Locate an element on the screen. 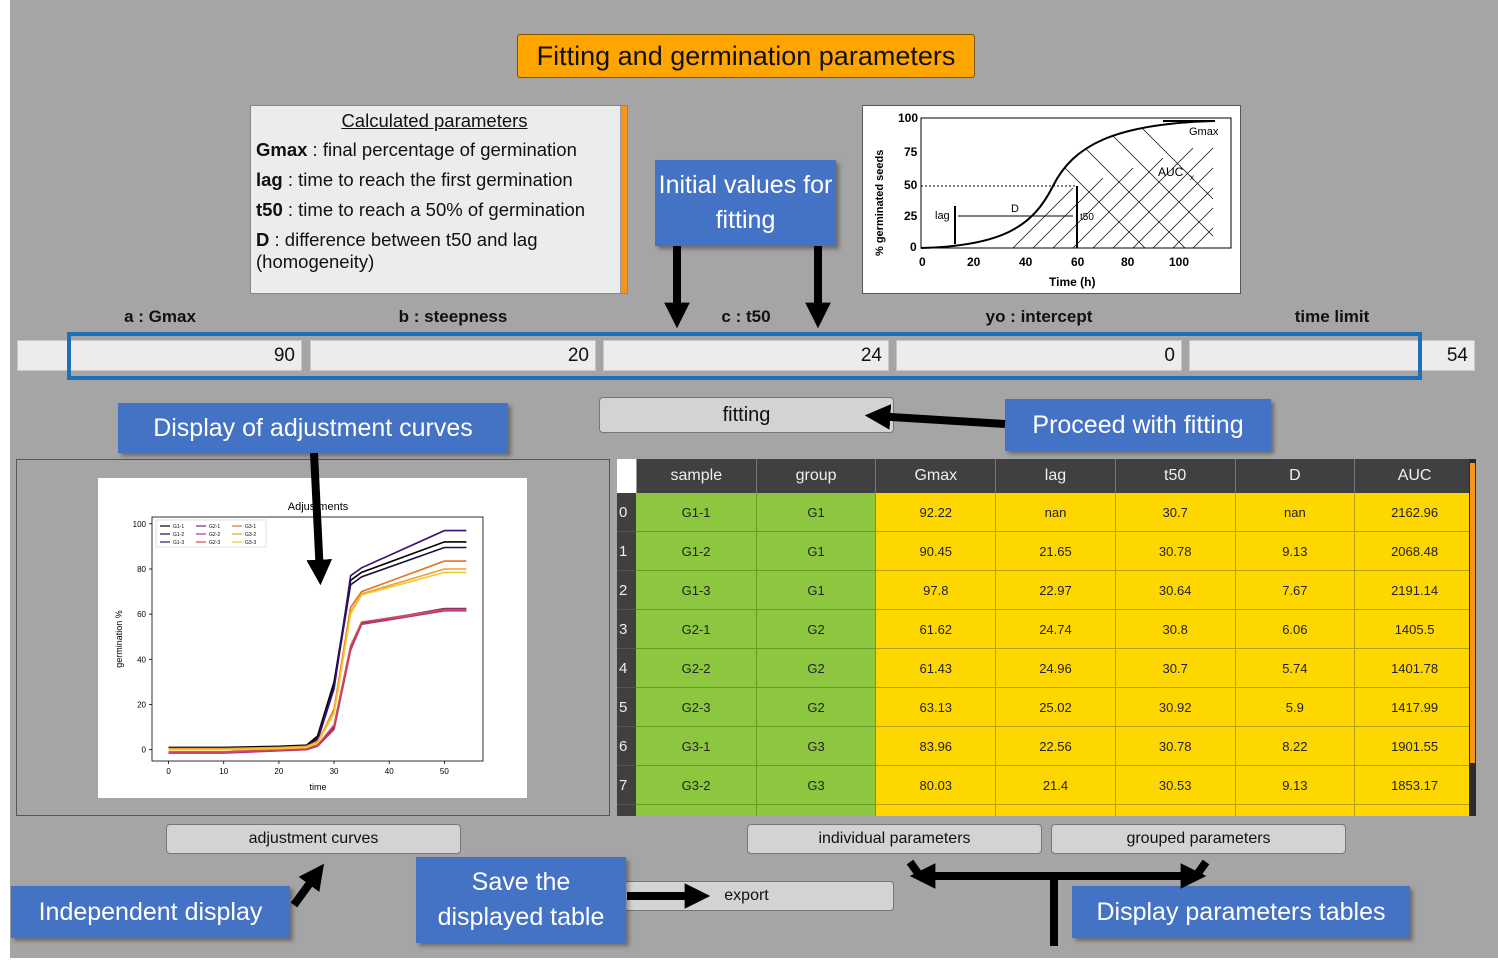  table-scrollbar is located at coordinates (1472, 637).